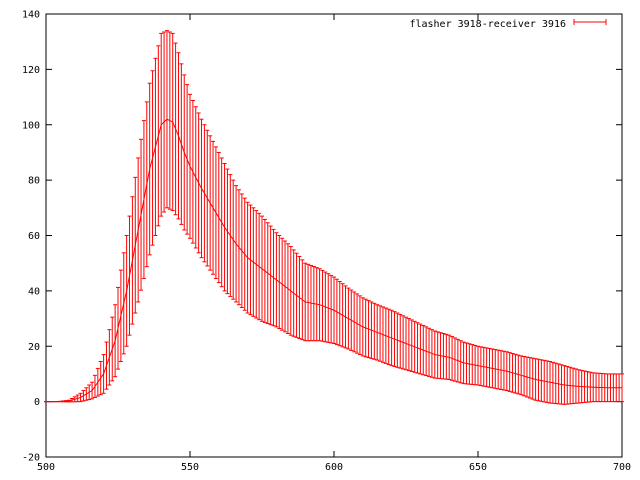 The height and width of the screenshot is (480, 640). I want to click on y-tick-label: 40, so click(34, 291).